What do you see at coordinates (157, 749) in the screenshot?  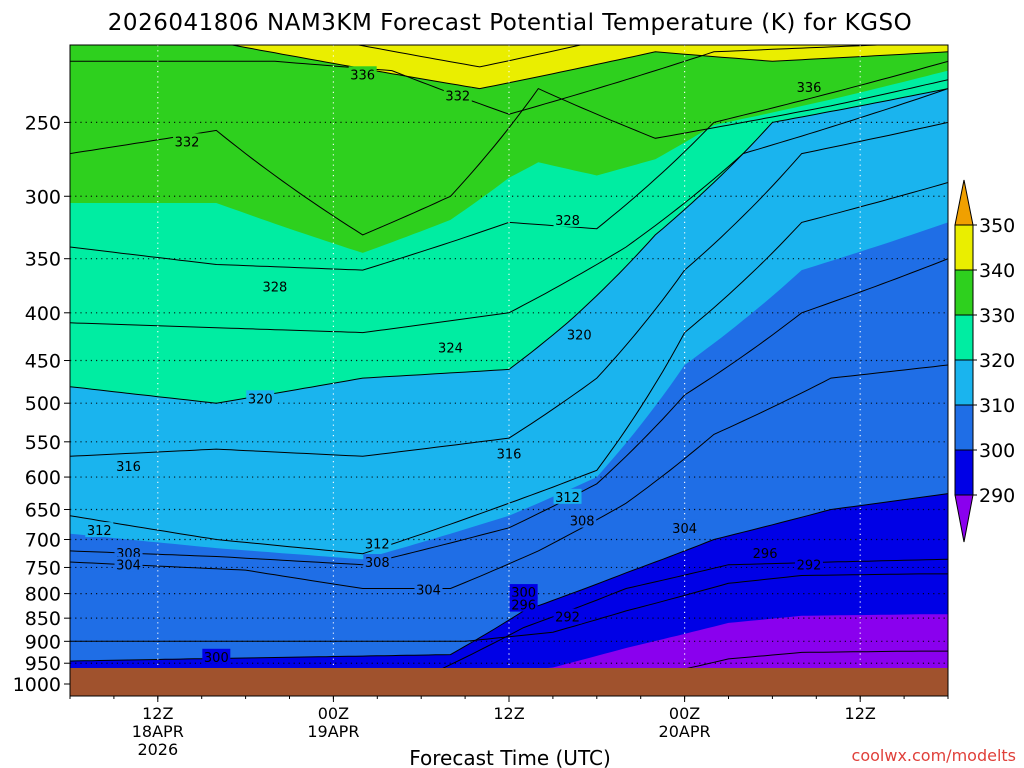 I see `x-tick-label: 2026` at bounding box center [157, 749].